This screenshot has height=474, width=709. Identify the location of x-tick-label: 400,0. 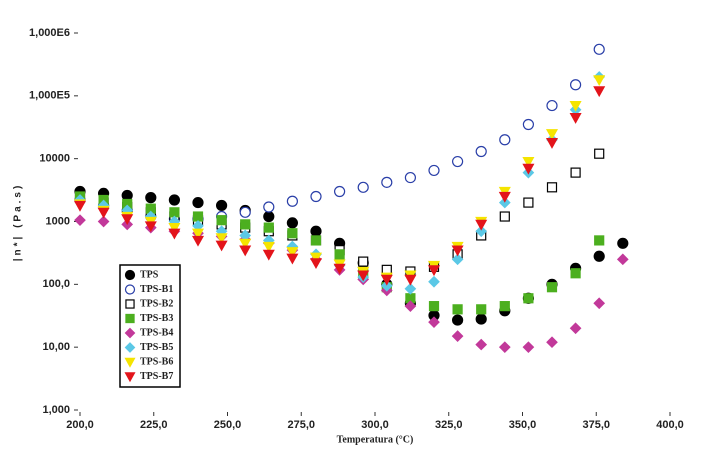
(670, 425).